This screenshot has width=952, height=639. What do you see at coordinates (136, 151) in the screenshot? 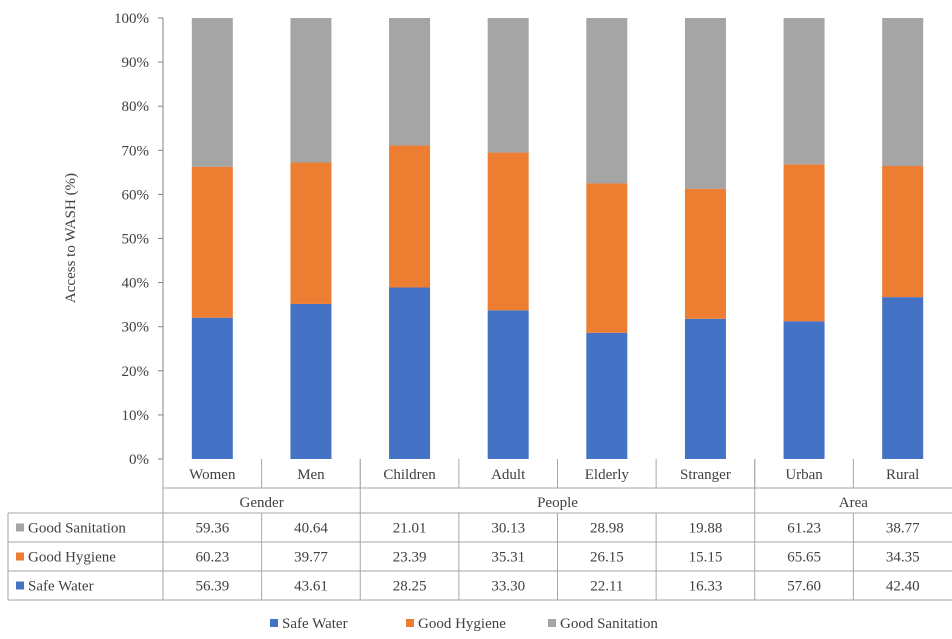
I see `y-tick-label: 70%` at bounding box center [136, 151].